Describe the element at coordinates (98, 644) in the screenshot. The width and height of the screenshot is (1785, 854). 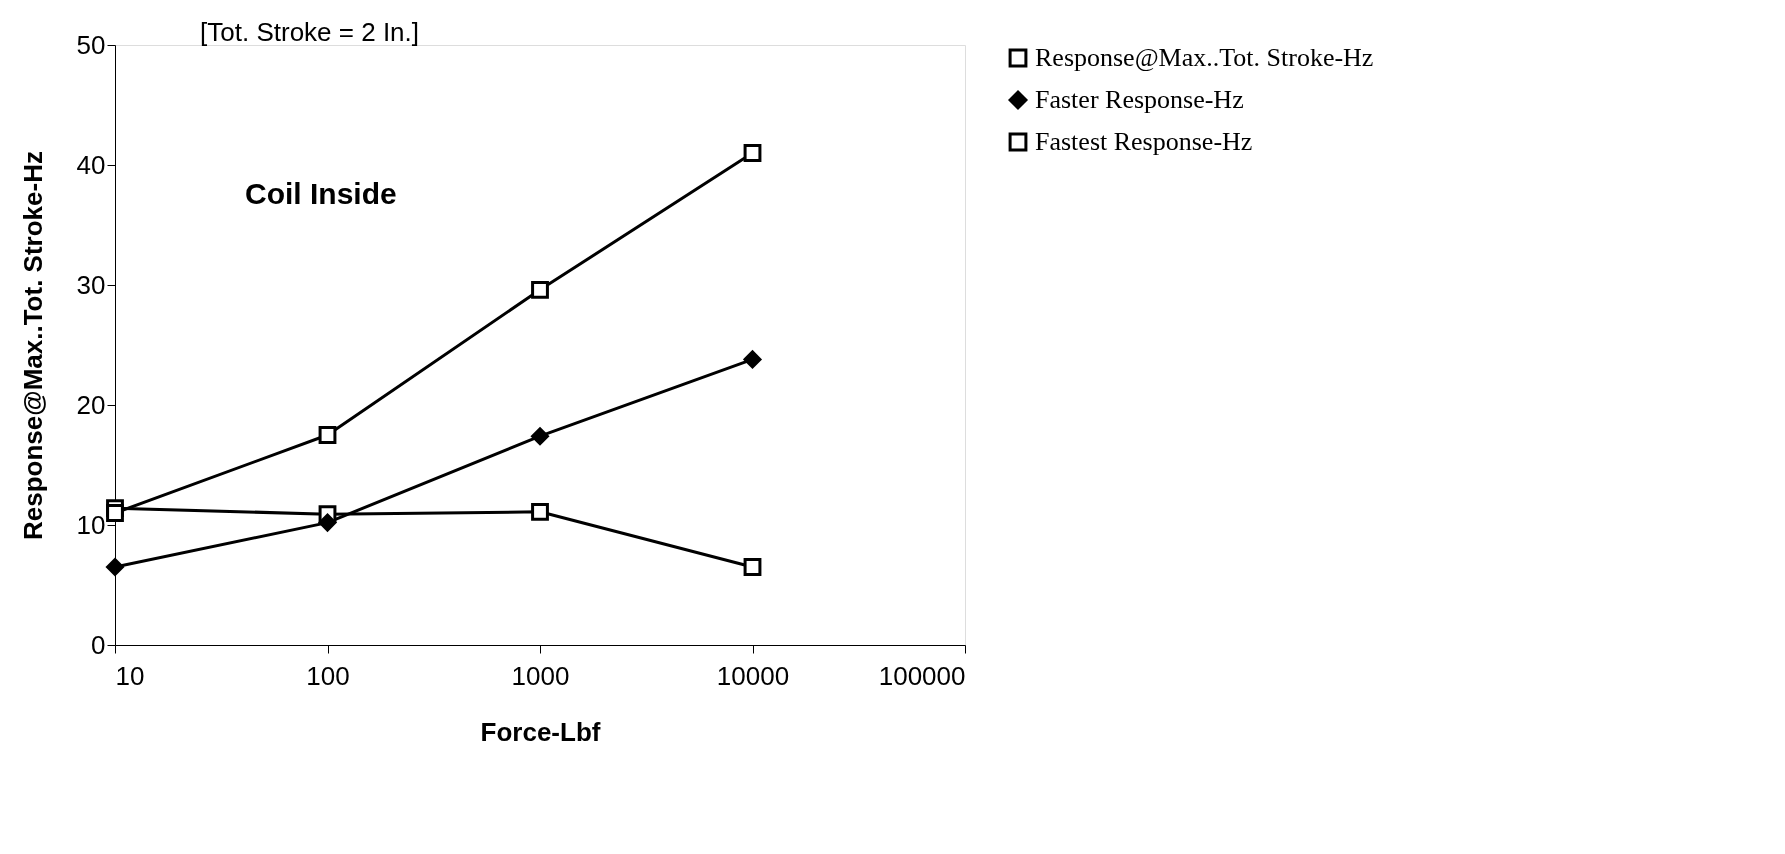
I see `y-tick-label: 0` at that location.